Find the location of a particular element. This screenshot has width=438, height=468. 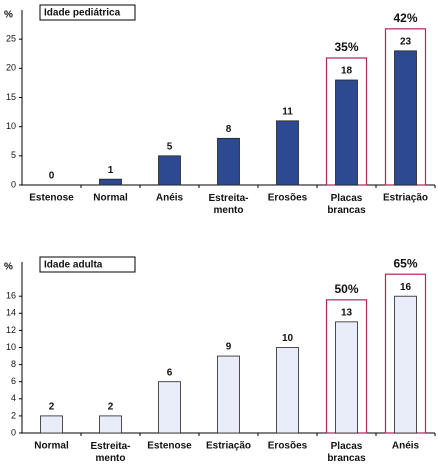

y-tick-label: 25 is located at coordinates (11, 39).